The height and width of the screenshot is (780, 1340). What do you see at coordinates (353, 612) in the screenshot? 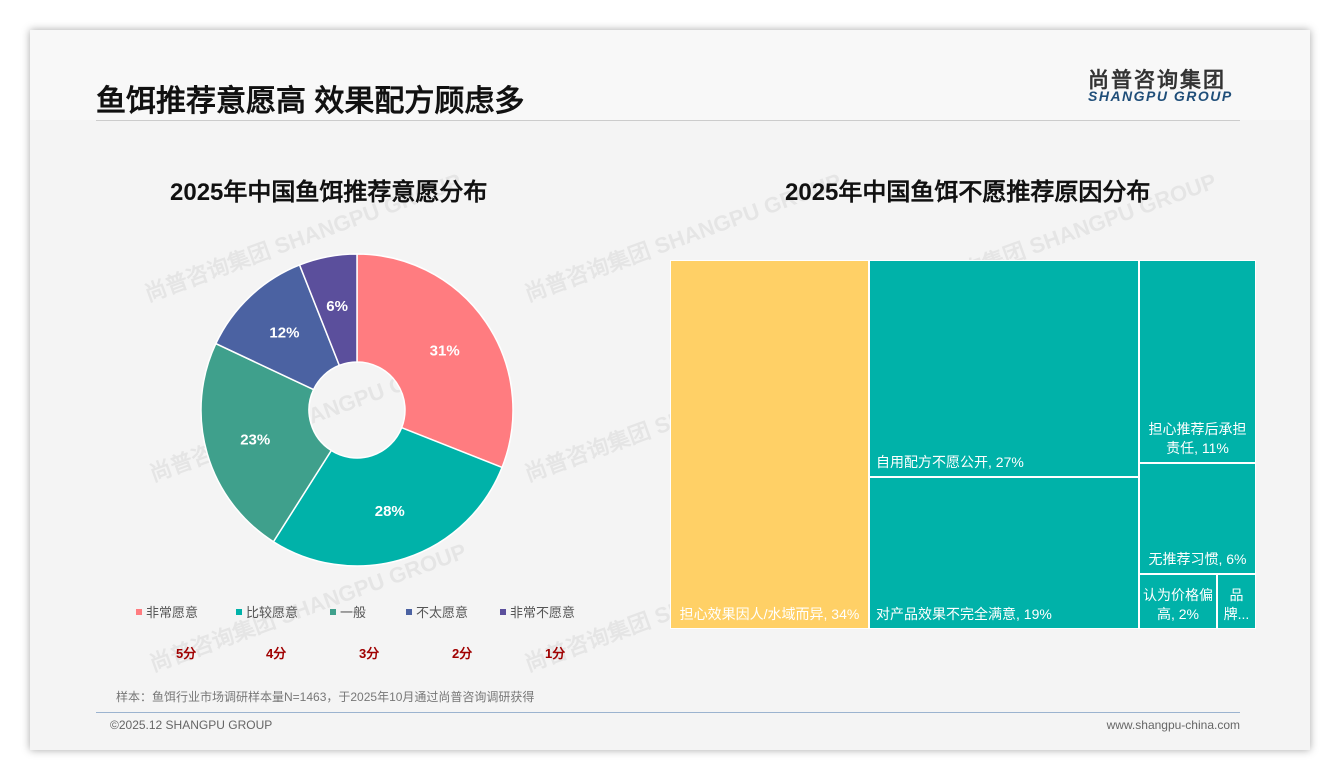
I see `legend-label: 一般` at bounding box center [353, 612].